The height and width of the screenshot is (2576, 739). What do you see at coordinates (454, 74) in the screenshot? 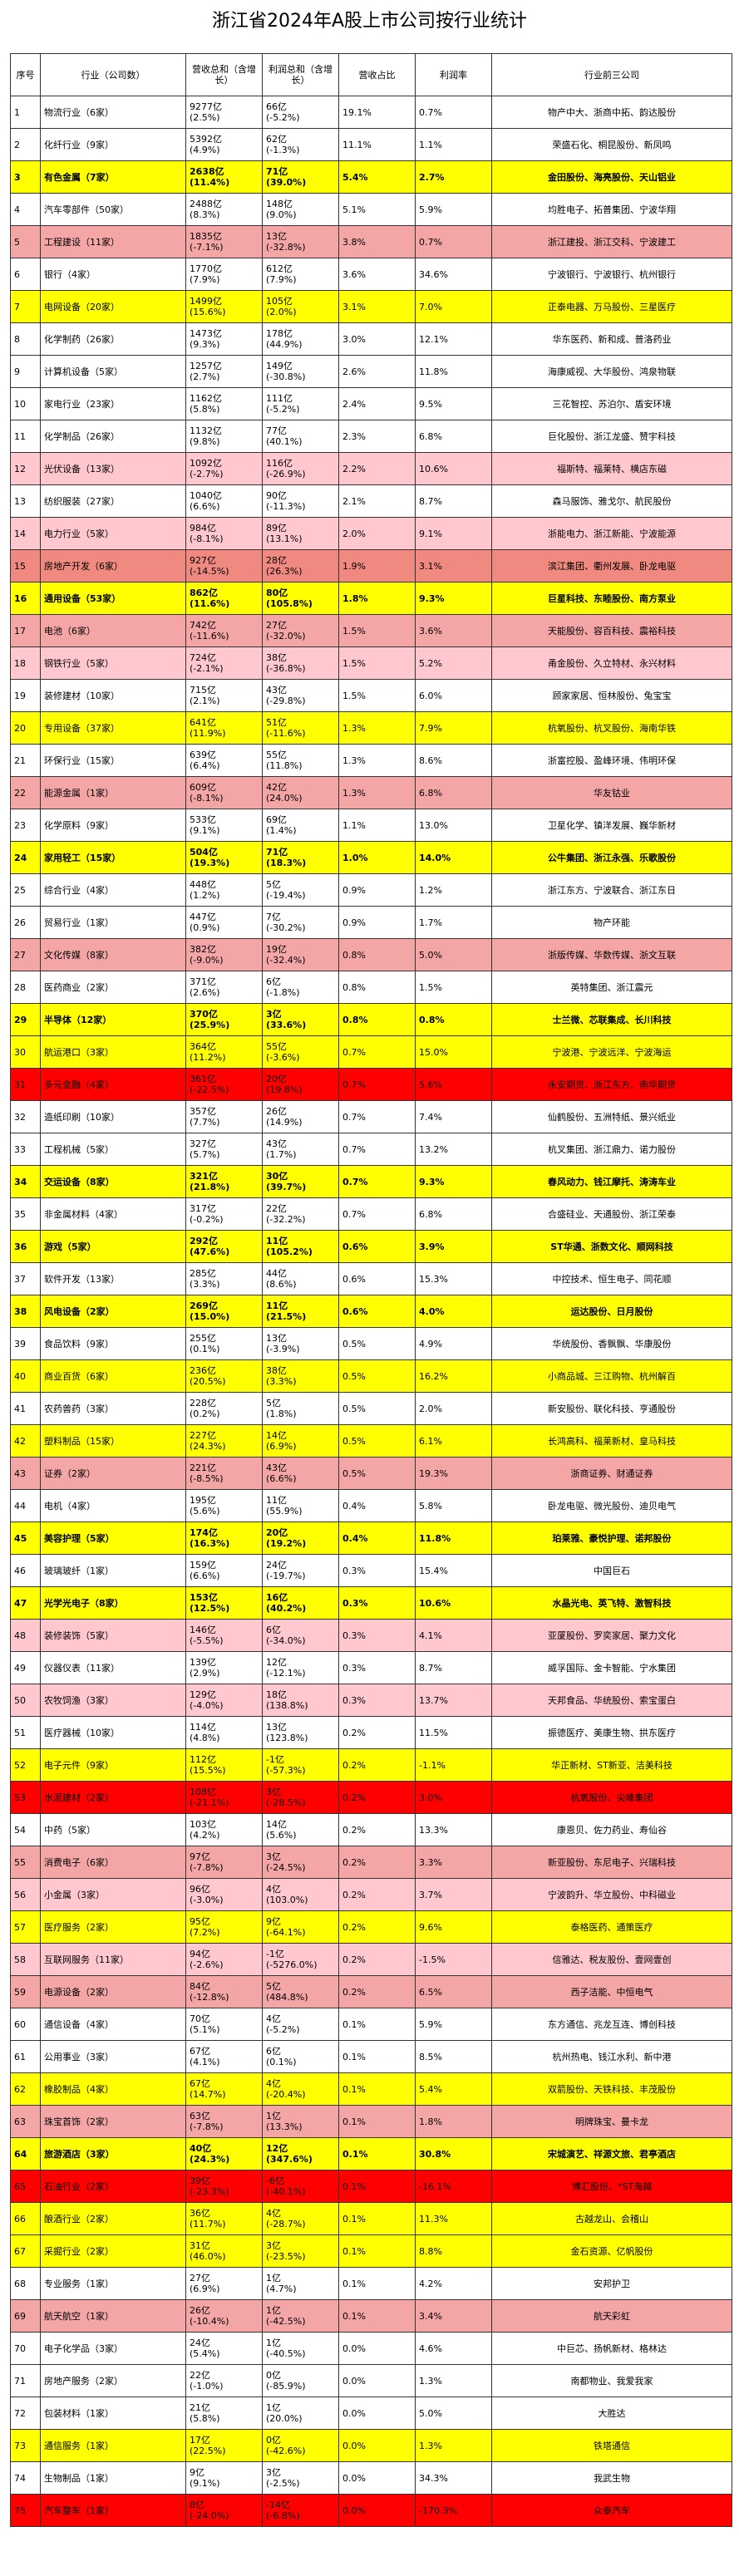
I see `header-margin: 利润率` at bounding box center [454, 74].